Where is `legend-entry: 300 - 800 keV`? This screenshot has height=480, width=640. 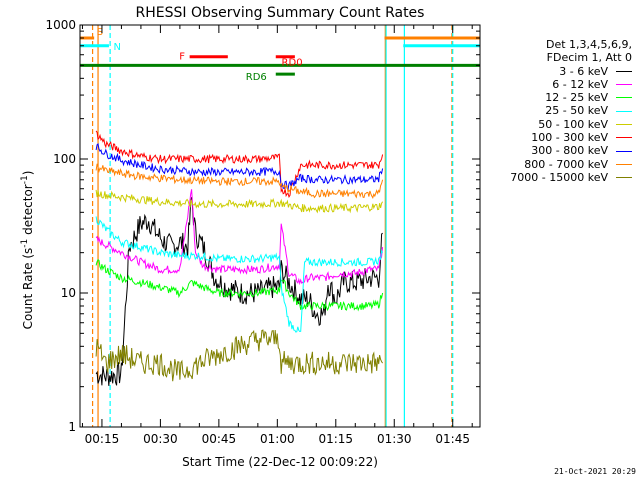
legend-entry: 300 - 800 keV is located at coordinates (547, 150).